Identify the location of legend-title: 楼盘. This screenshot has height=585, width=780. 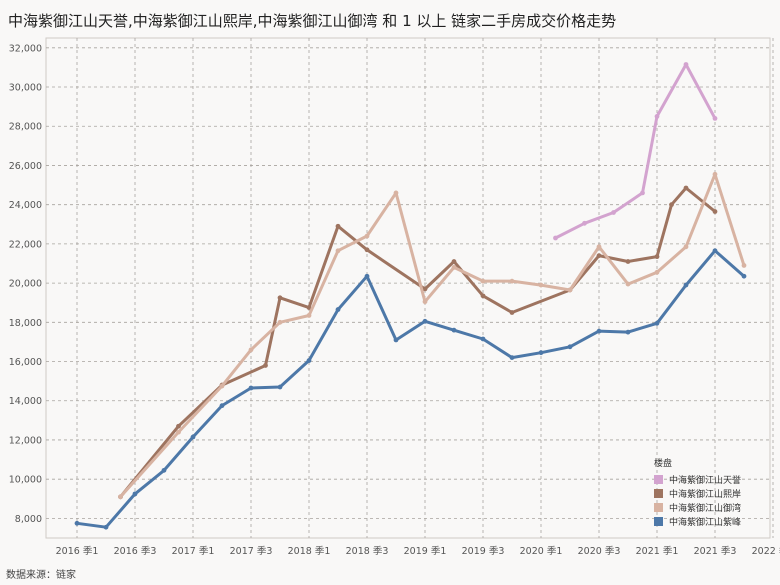
(663, 464).